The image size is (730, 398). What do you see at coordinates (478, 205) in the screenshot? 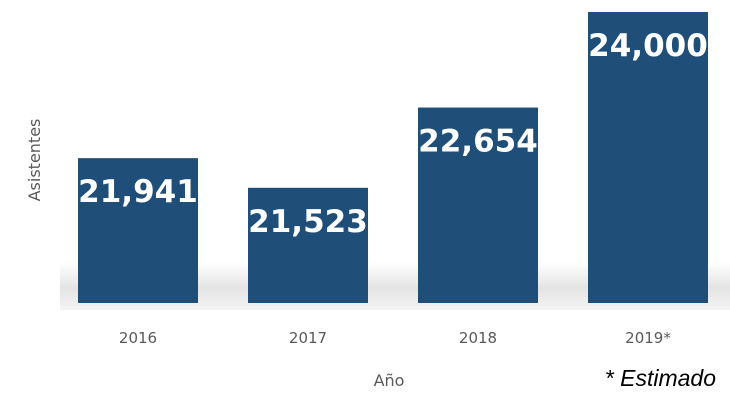
I see `bar-2018` at bounding box center [478, 205].